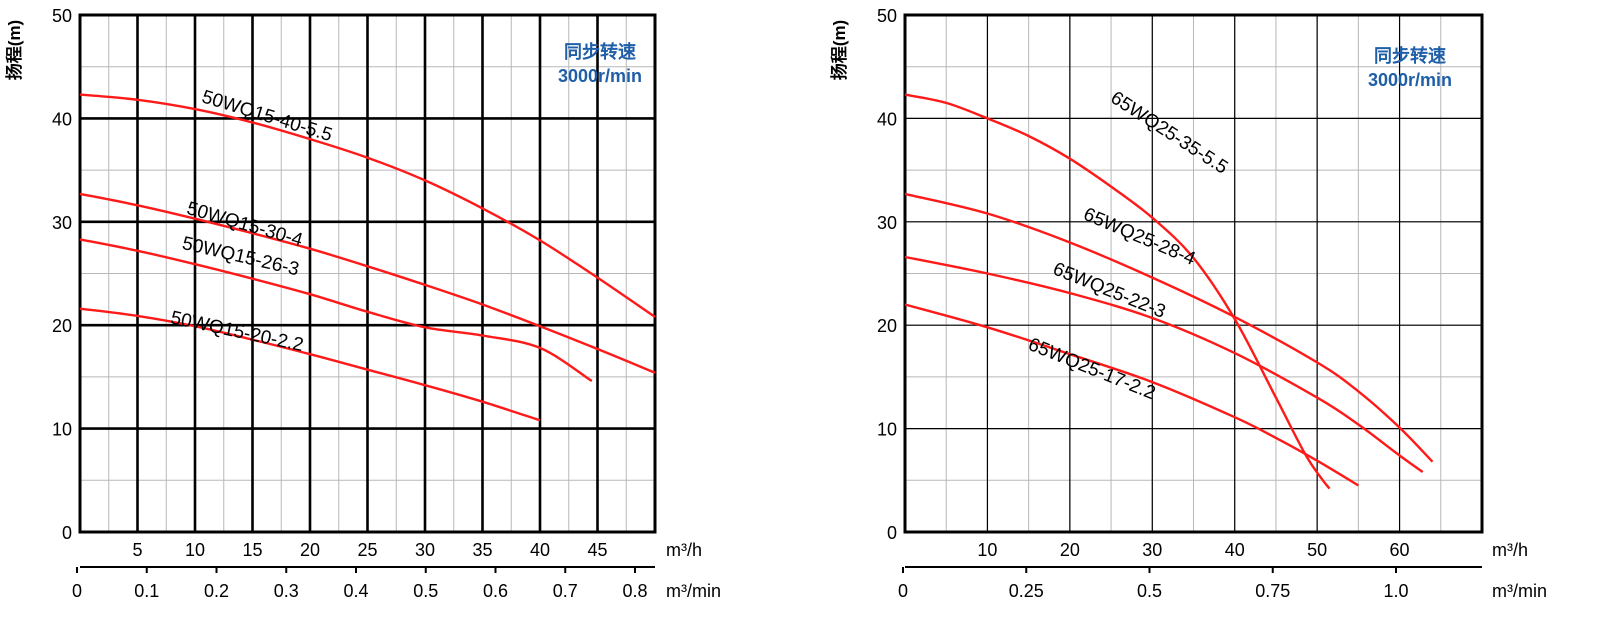  What do you see at coordinates (252, 550) in the screenshot?
I see `x-tick-label: 15` at bounding box center [252, 550].